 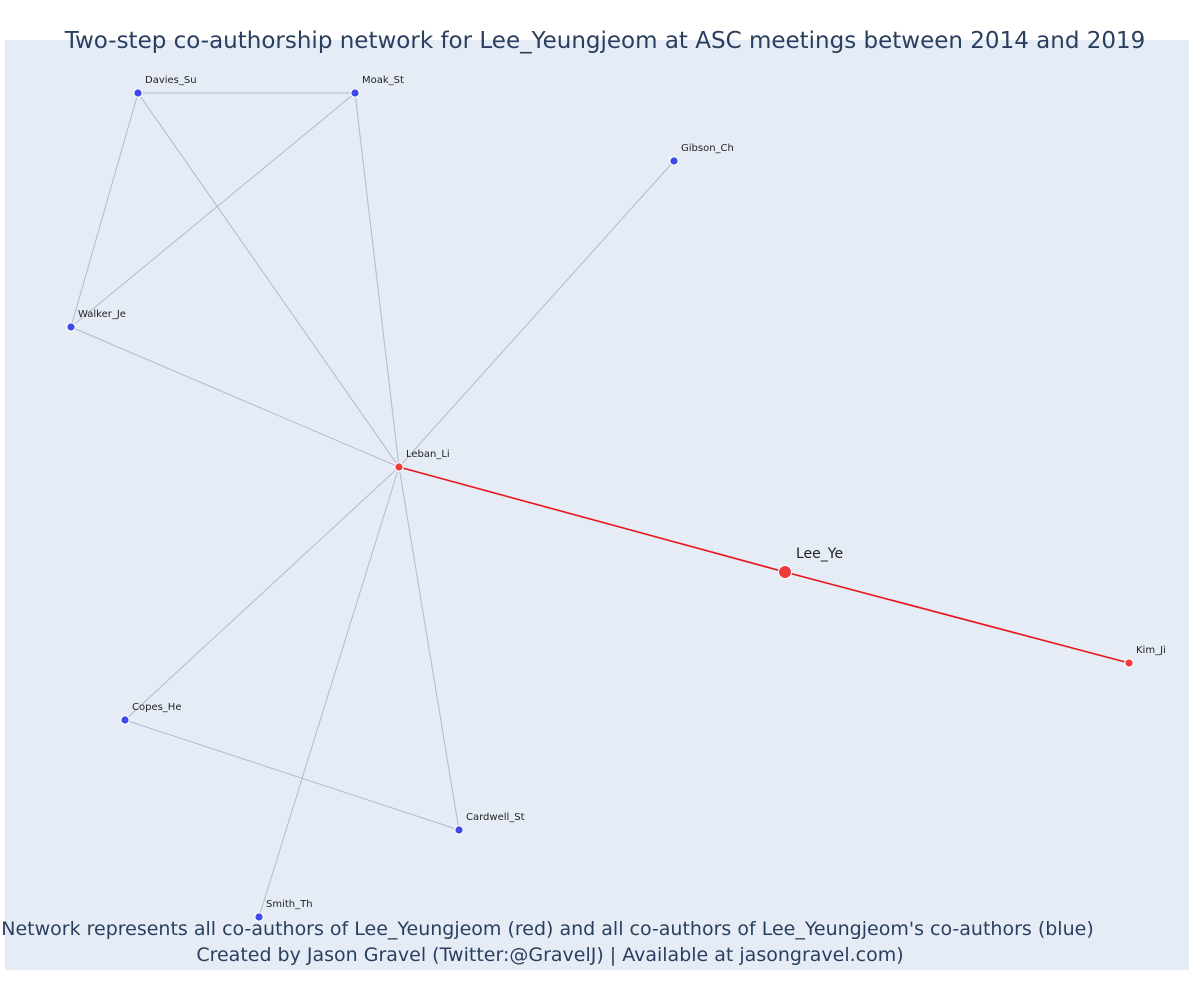 What do you see at coordinates (102, 314) in the screenshot?
I see `node-label-Walker_Je: Walker_Je` at bounding box center [102, 314].